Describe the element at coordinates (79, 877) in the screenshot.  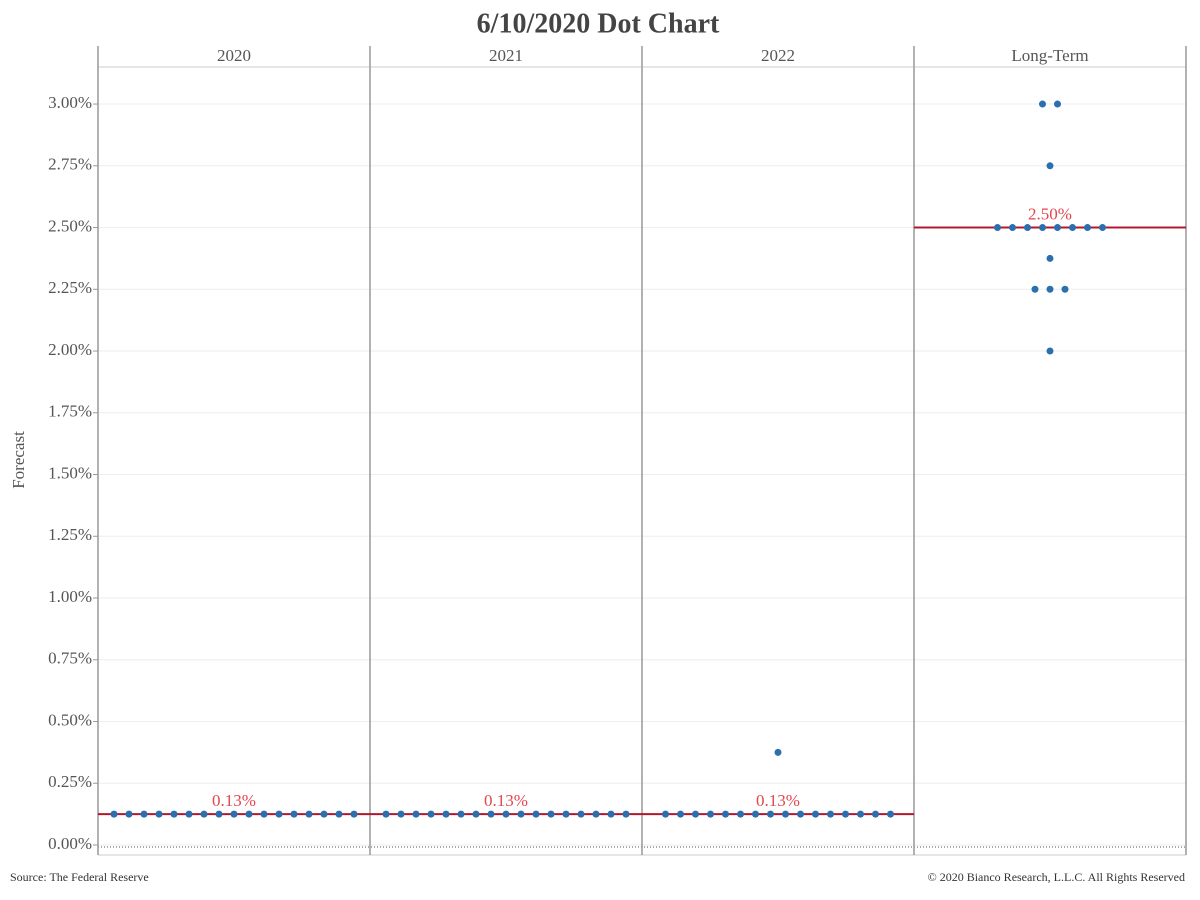
I see `source-note: Source: The Federal Reserve` at that location.